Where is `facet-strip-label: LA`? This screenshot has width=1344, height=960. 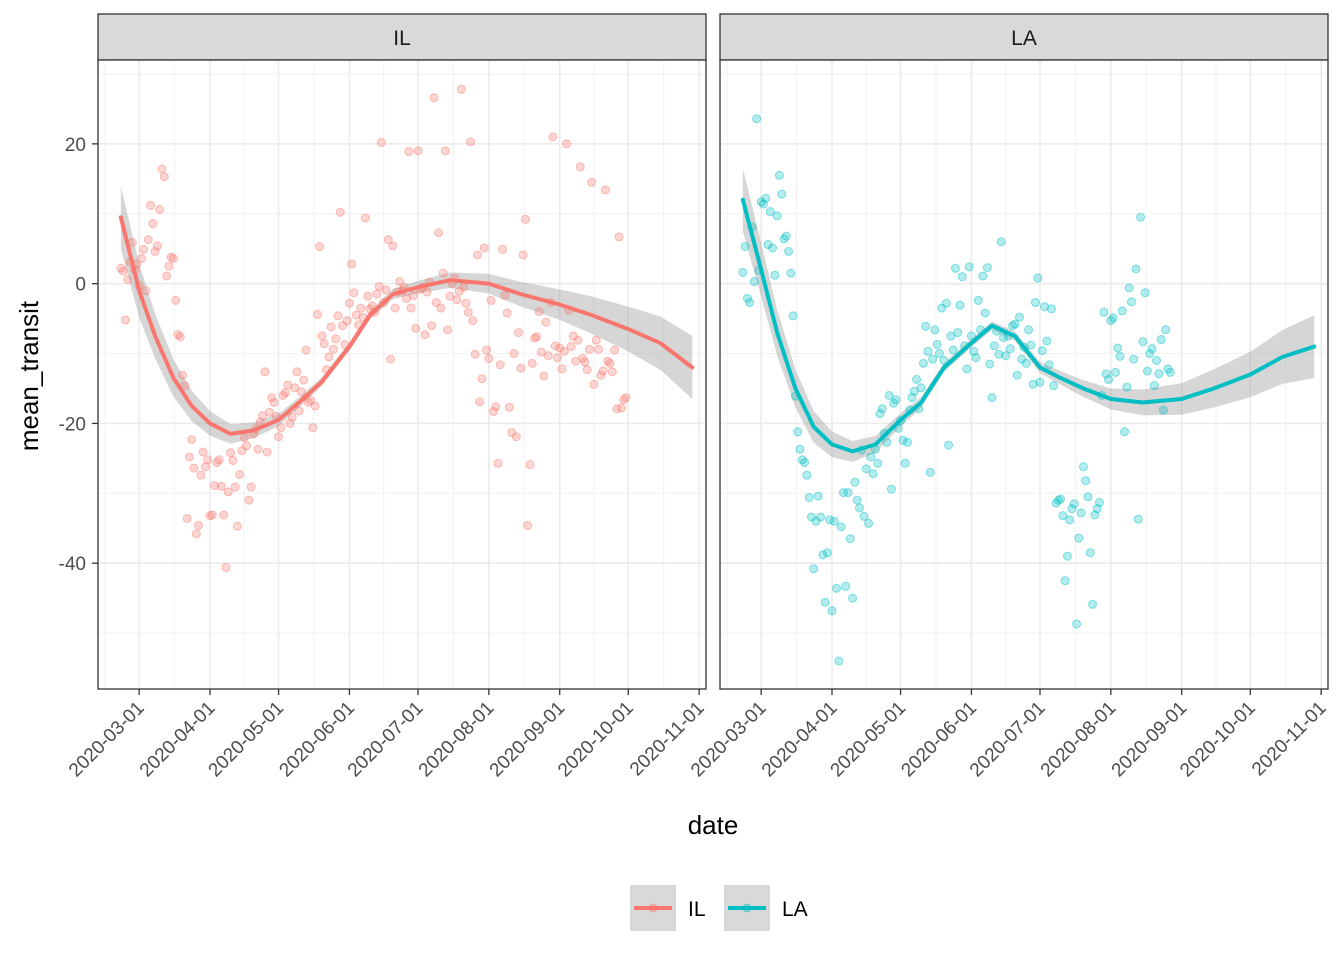 facet-strip-label: LA is located at coordinates (1024, 38).